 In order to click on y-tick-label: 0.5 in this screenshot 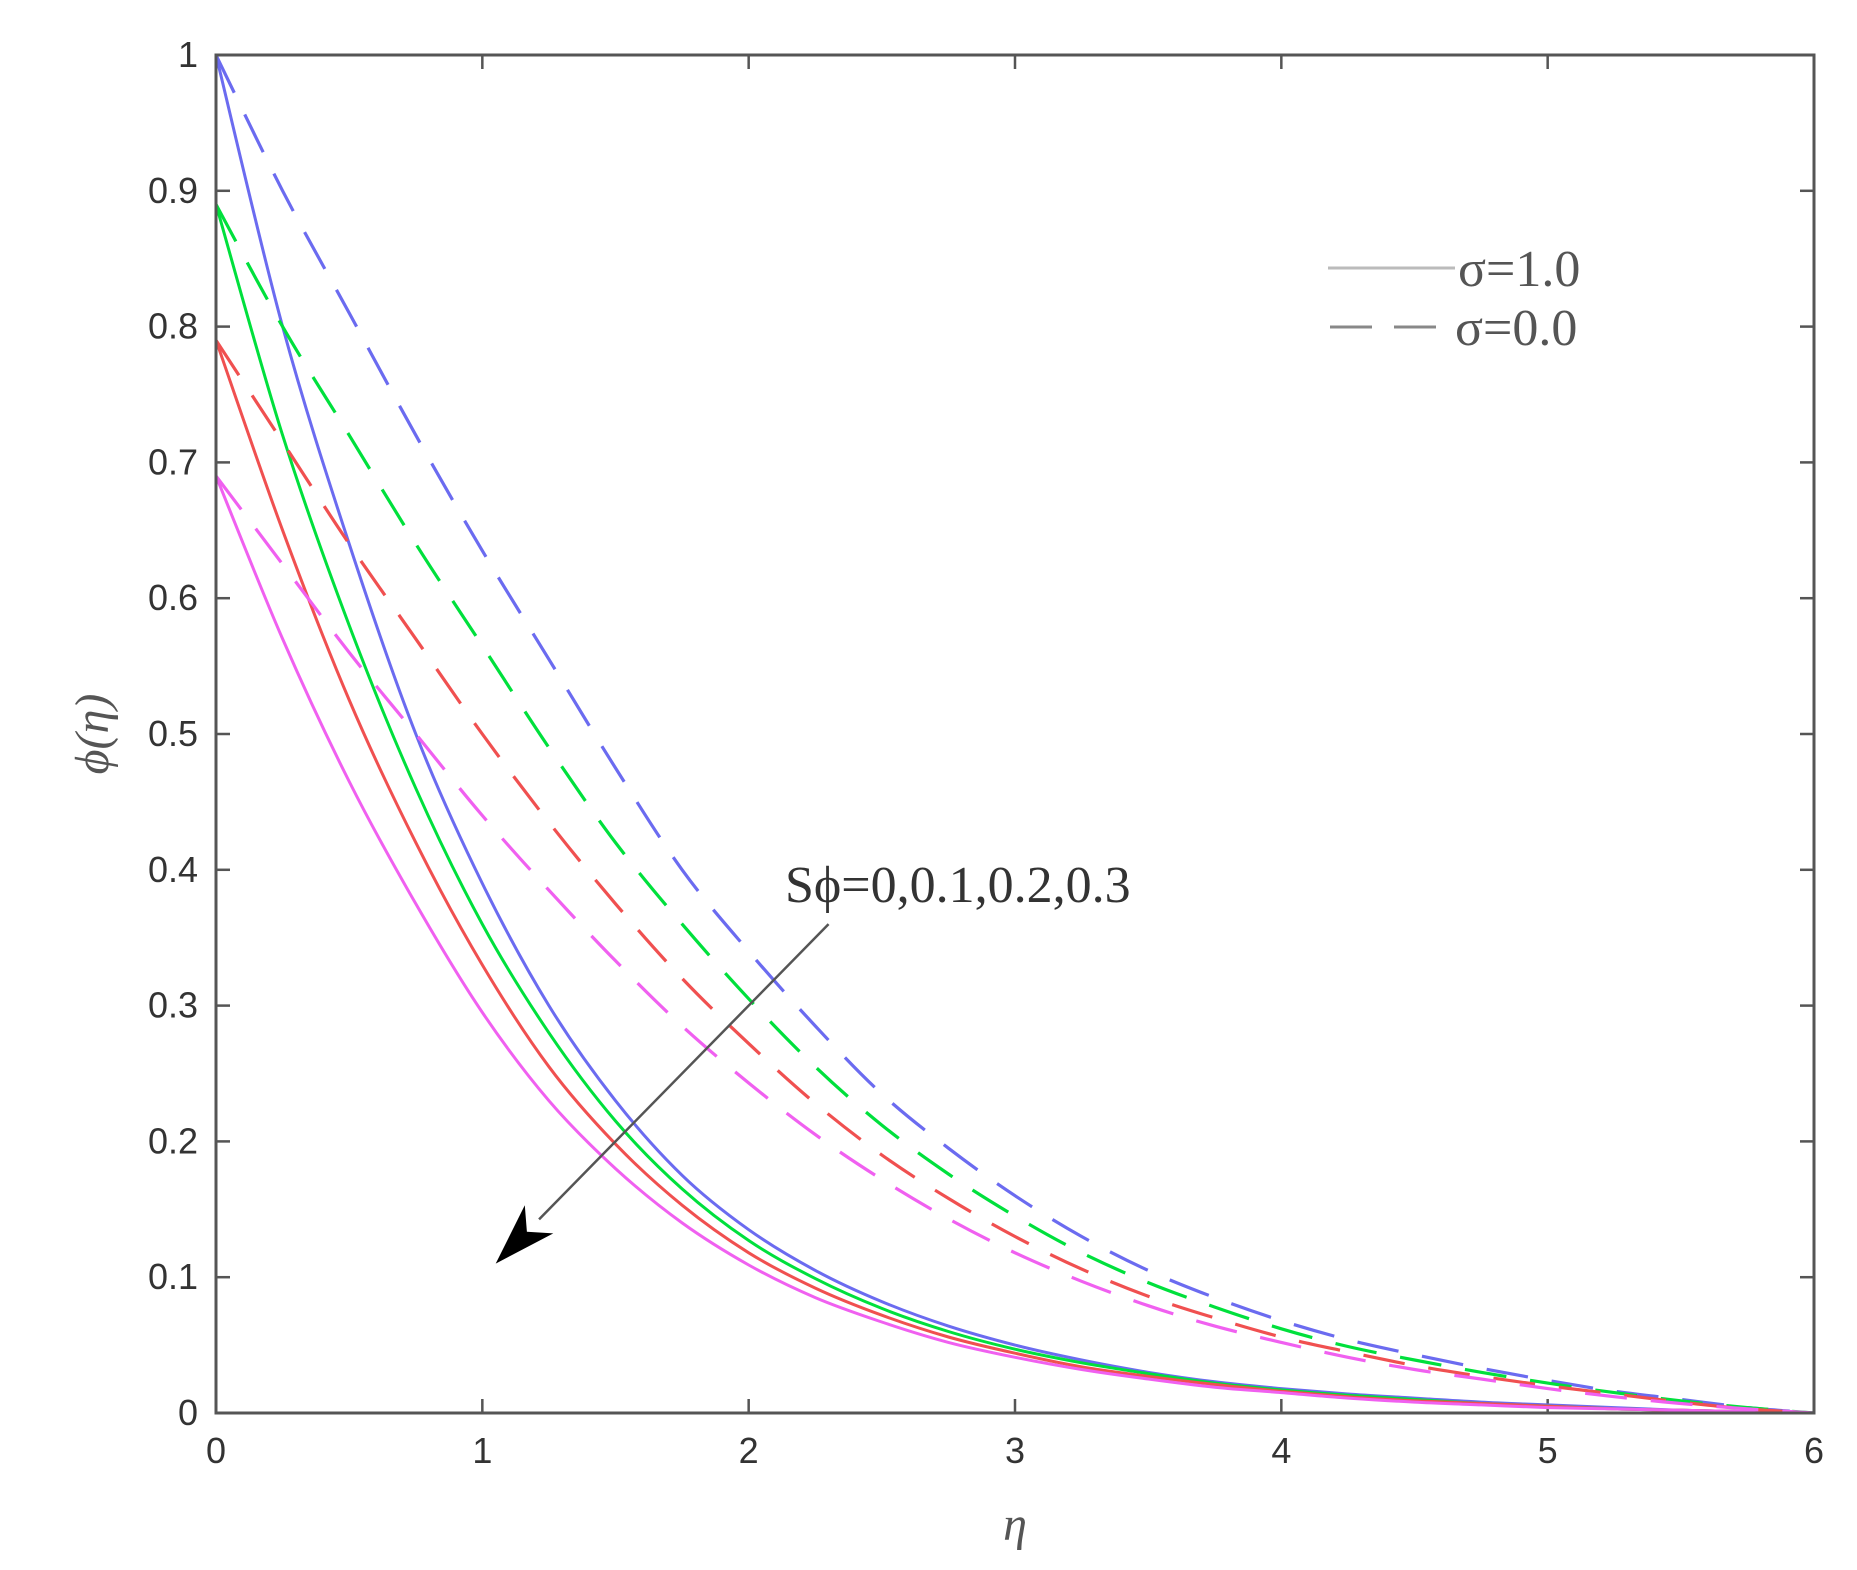, I will do `click(173, 733)`.